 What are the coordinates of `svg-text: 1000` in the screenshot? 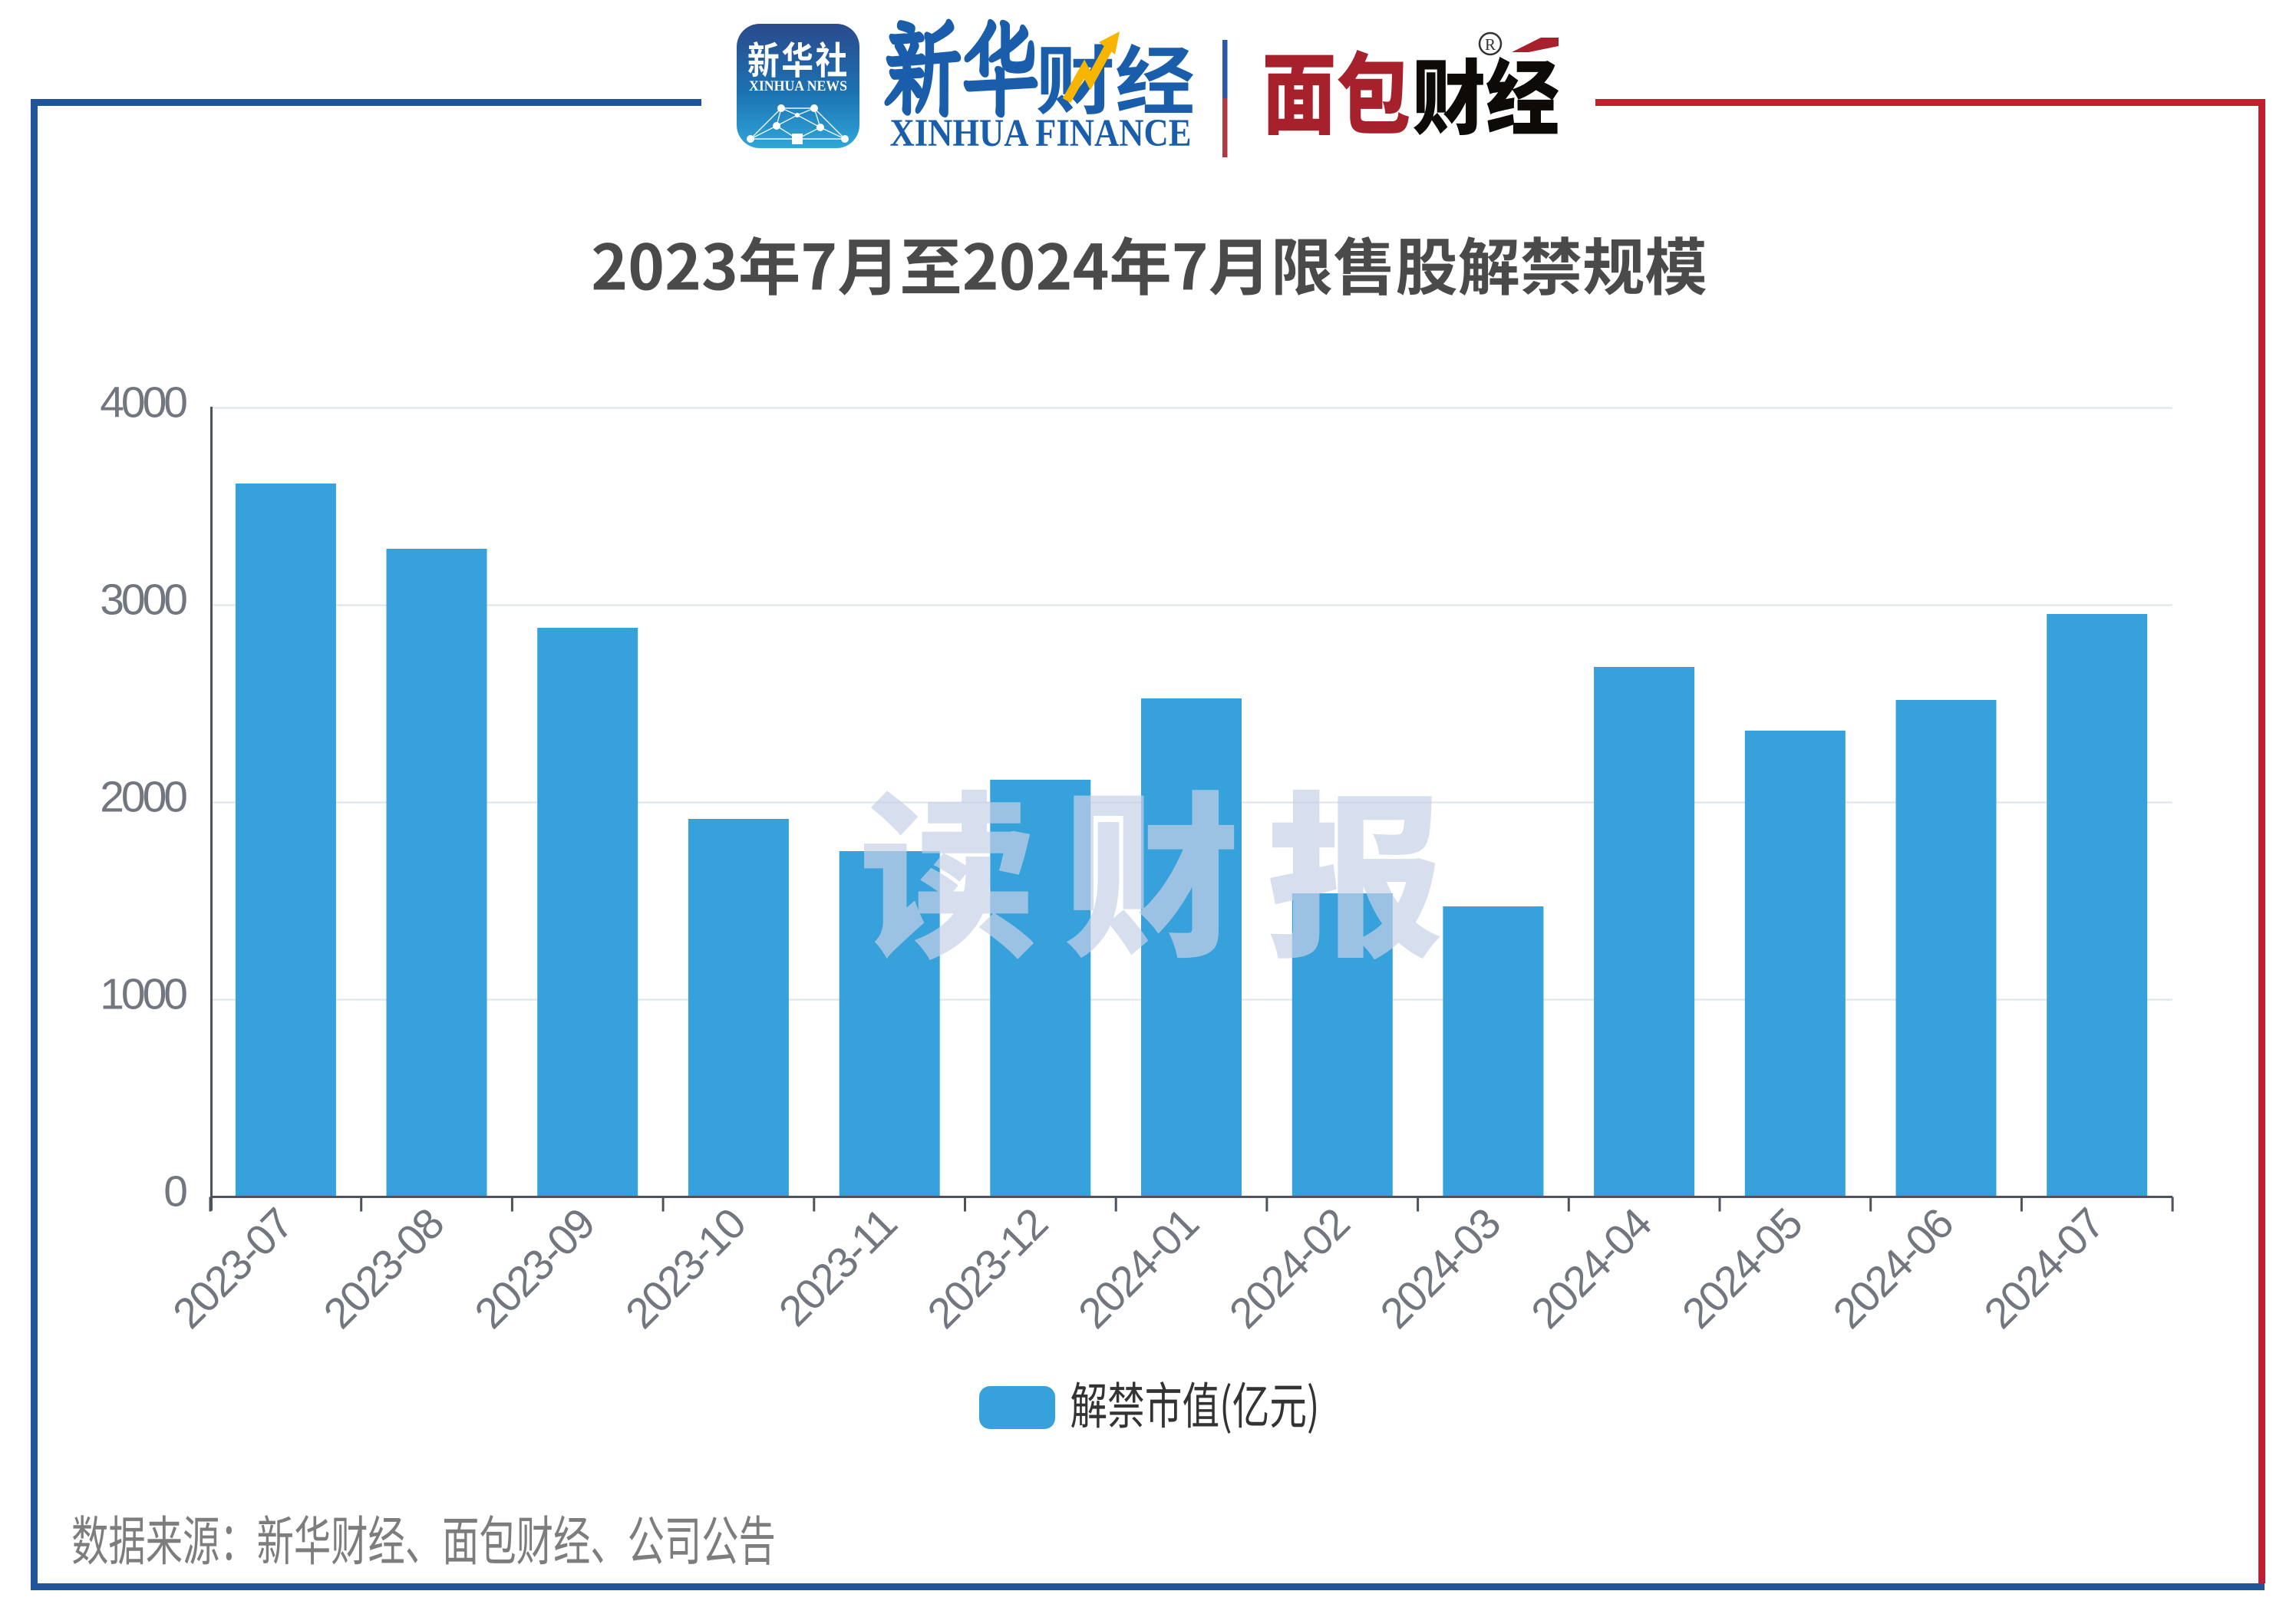 It's located at (143, 994).